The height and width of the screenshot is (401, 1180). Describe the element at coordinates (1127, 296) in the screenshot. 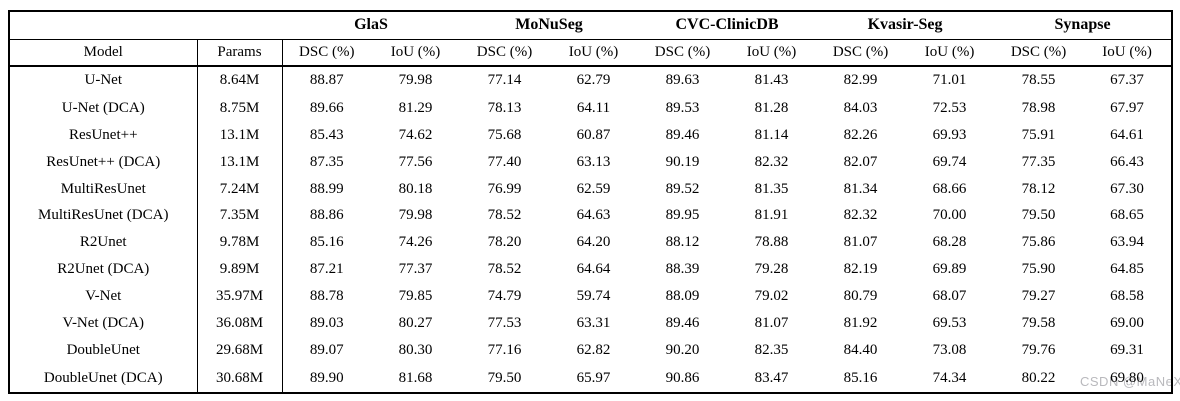

I see `metric-value-cell: 68.58` at that location.